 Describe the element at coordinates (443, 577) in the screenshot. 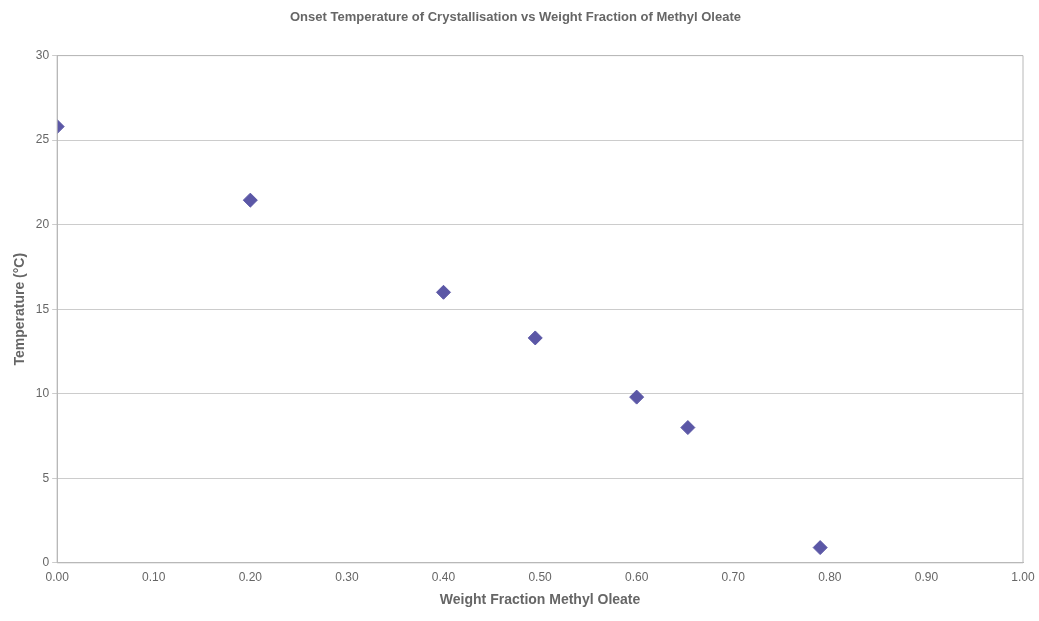

I see `x-tick-label: 0.40` at that location.